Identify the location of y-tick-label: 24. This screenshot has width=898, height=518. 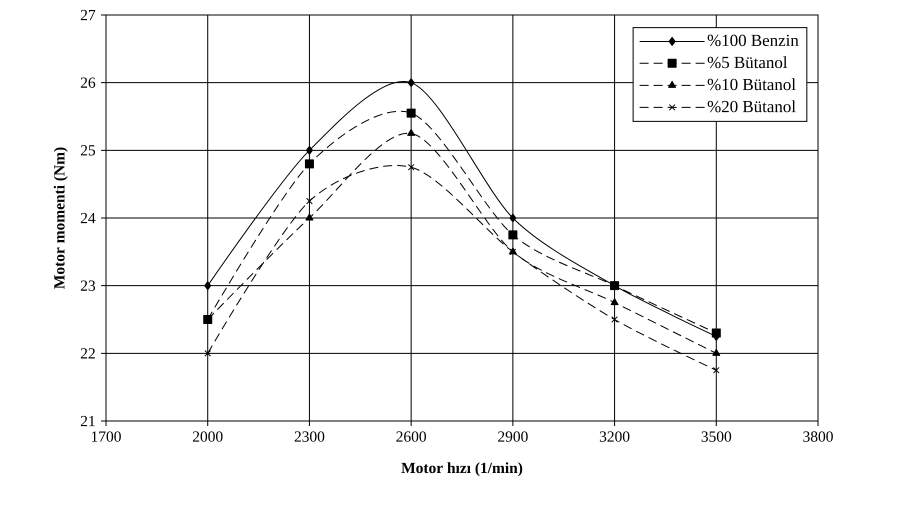
(88, 218).